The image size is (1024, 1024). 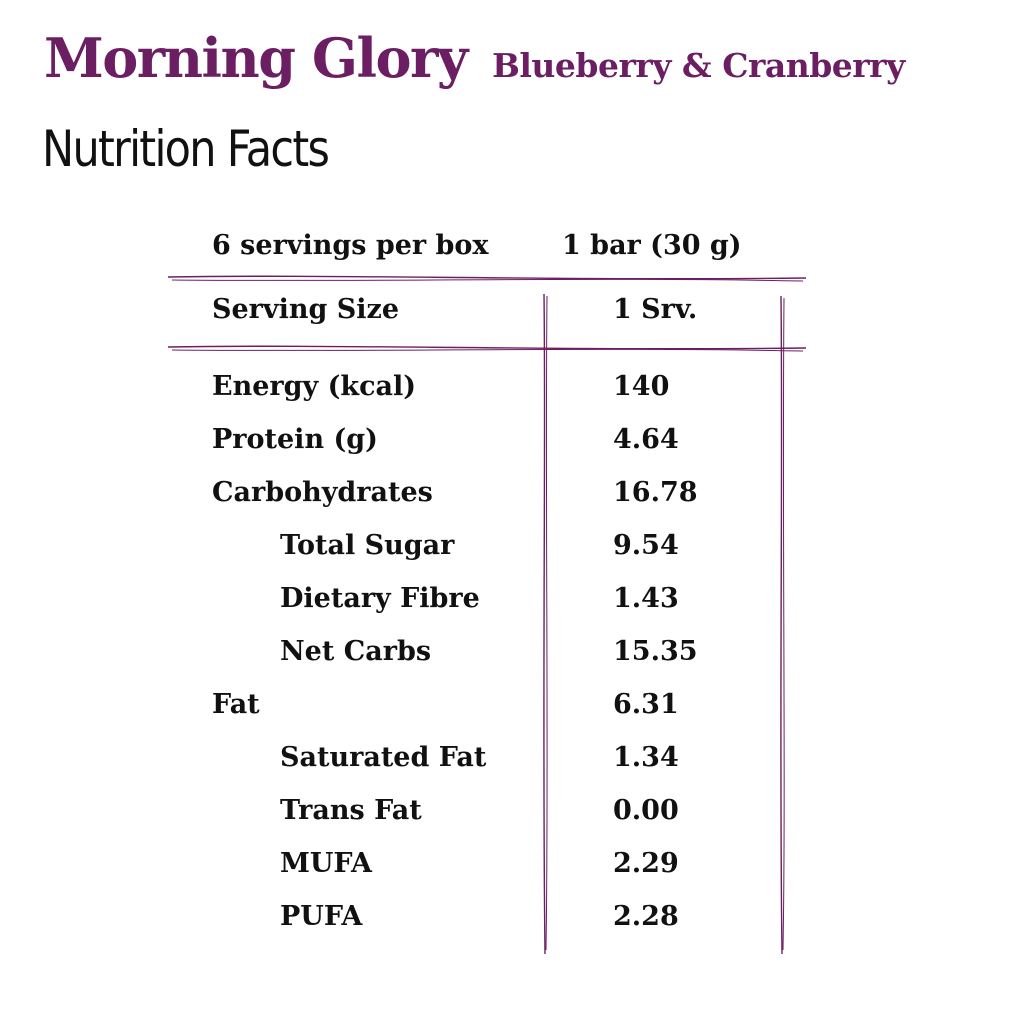 What do you see at coordinates (646, 810) in the screenshot?
I see `row-value-trans-fat: 0.00` at bounding box center [646, 810].